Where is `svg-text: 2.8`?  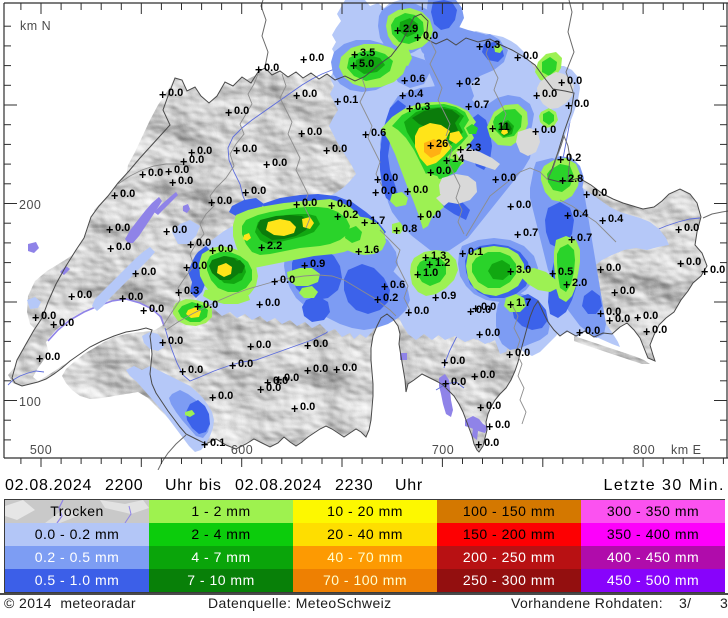
svg-text: 2.8 is located at coordinates (575, 179).